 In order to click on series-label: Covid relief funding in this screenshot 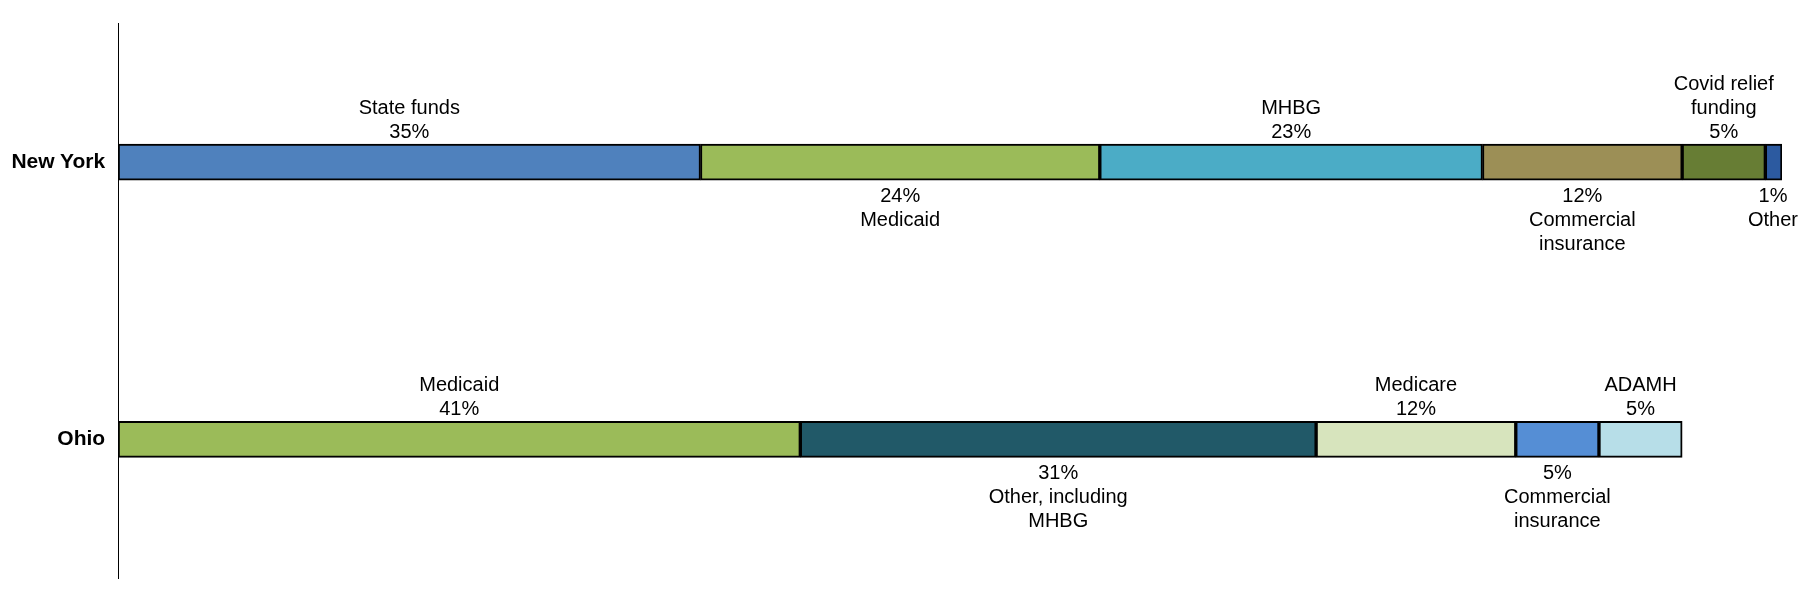, I will do `click(1724, 95)`.